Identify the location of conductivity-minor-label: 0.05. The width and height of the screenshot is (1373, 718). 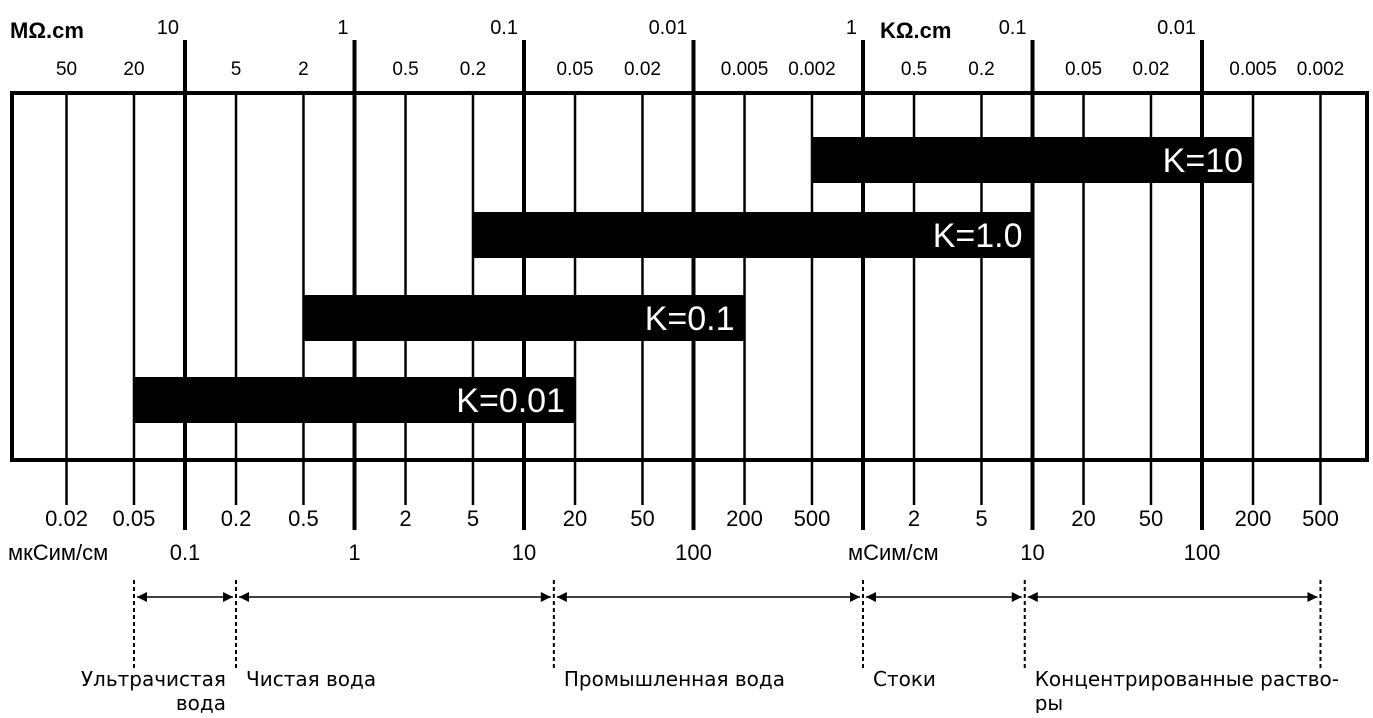
(134, 518).